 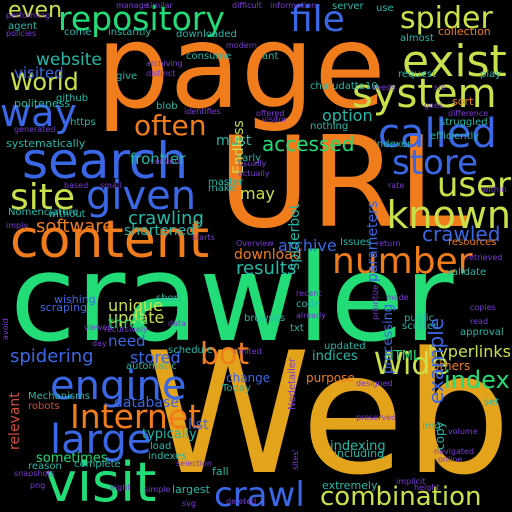 I want to click on word-resources: resources, so click(x=472, y=242).